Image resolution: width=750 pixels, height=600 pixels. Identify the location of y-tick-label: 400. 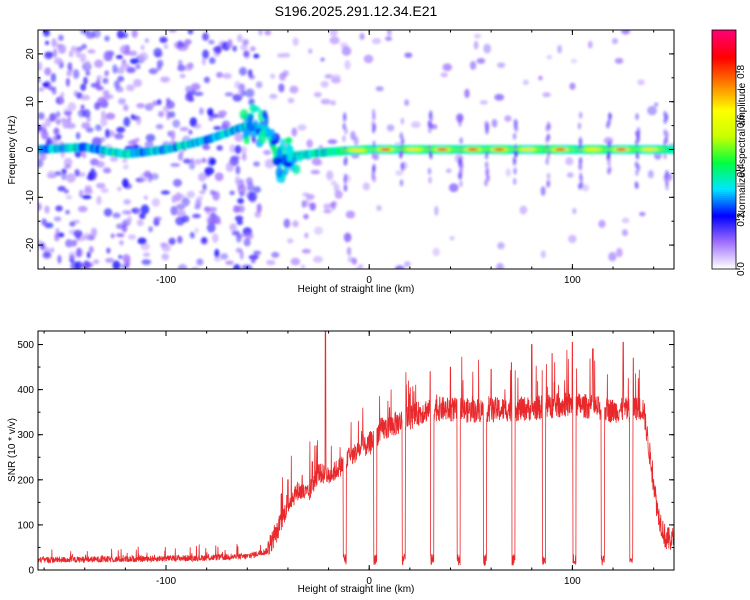
(25, 390).